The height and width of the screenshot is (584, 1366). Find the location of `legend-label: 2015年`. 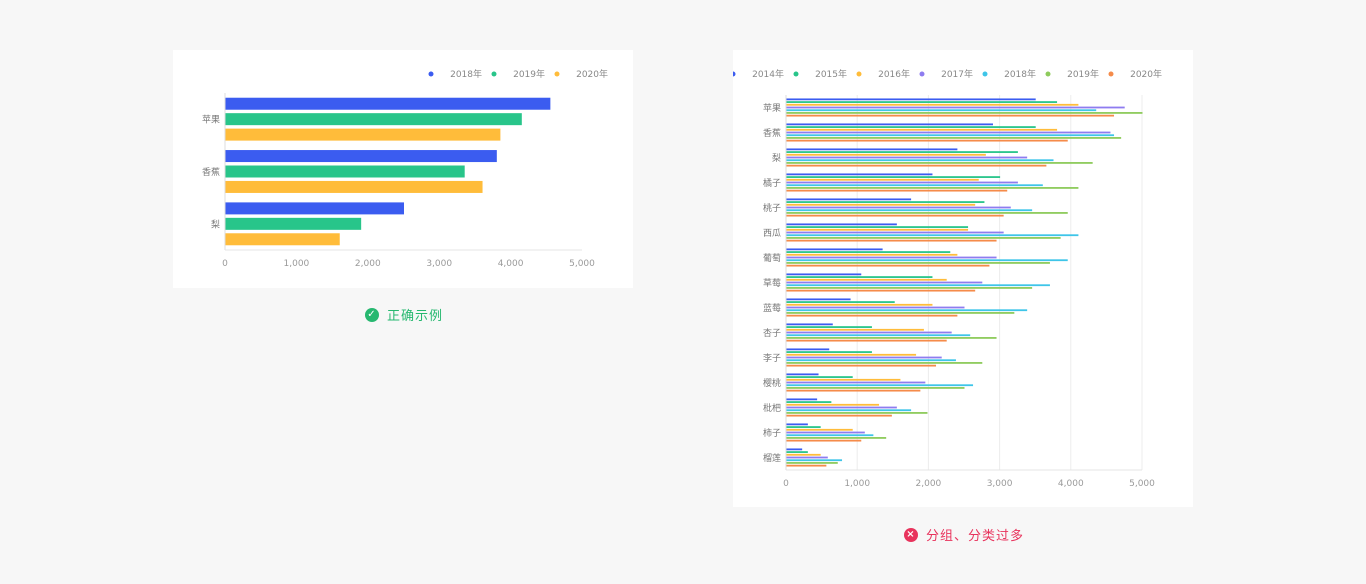

legend-label: 2015年 is located at coordinates (831, 74).